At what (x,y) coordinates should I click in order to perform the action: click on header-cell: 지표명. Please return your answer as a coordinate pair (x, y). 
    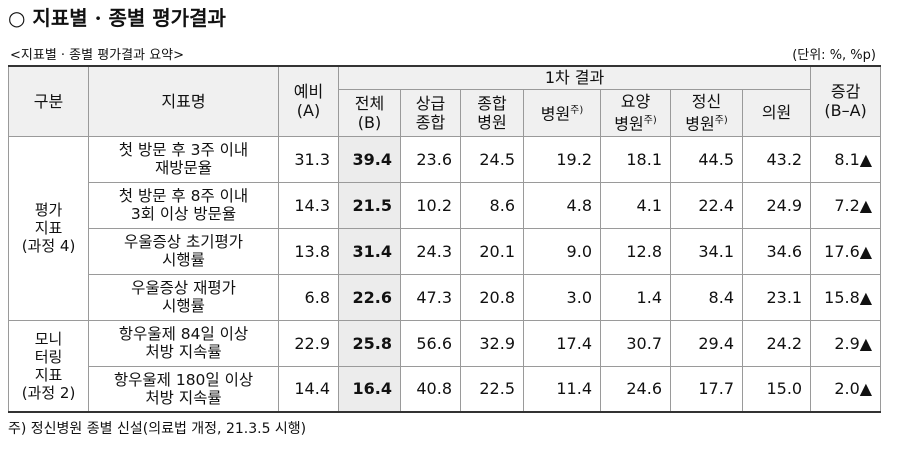
    Looking at the image, I should click on (183, 101).